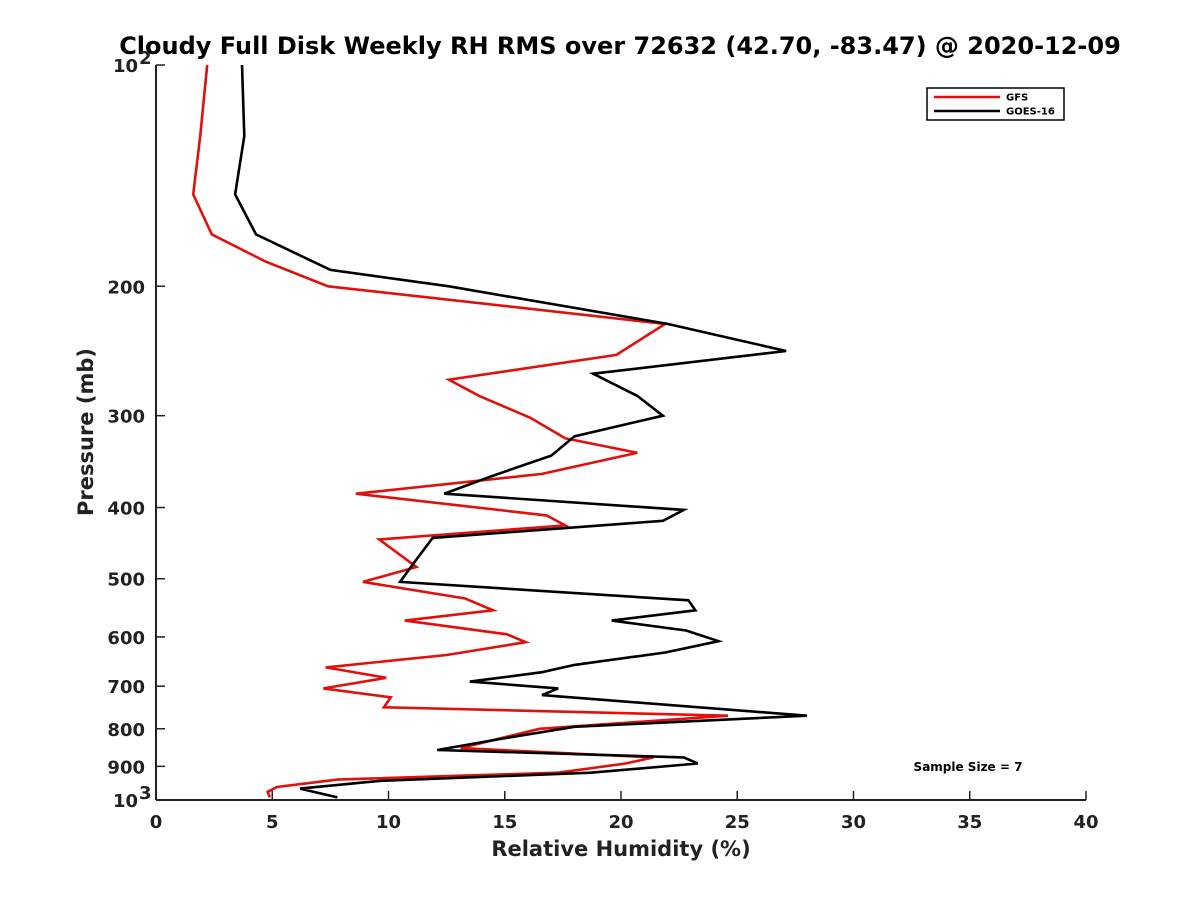 Image resolution: width=1200 pixels, height=900 pixels. Describe the element at coordinates (620, 822) in the screenshot. I see `x-tick-label: 20` at that location.